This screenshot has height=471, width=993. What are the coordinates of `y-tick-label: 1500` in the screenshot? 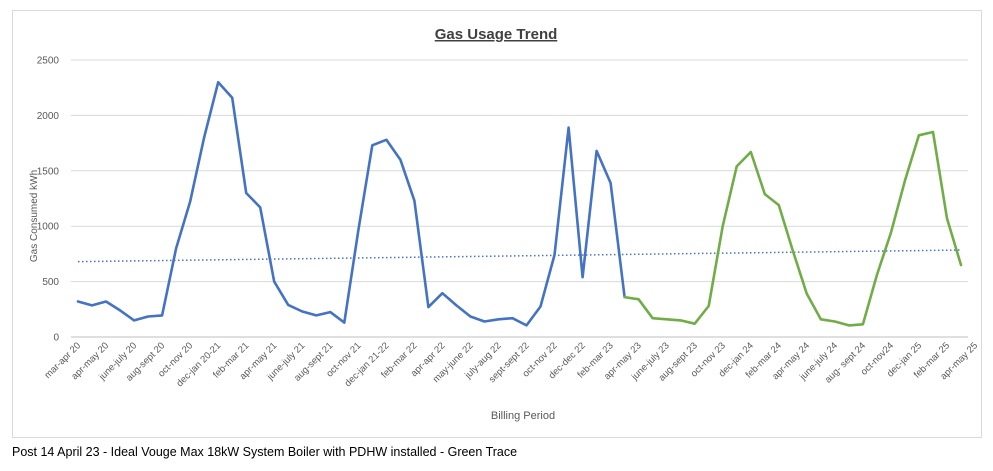 It's located at (48, 171).